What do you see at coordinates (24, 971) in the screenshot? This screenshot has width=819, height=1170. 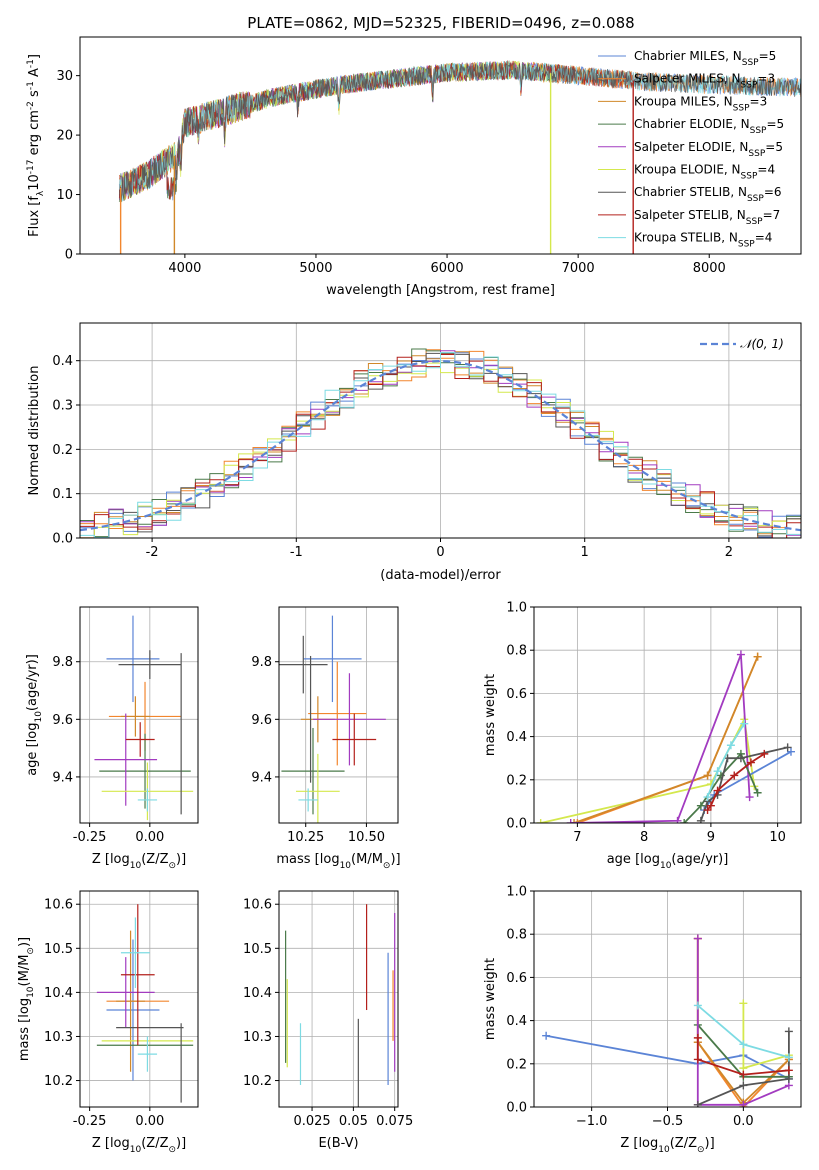 I see `label-part: (M/M` at bounding box center [24, 971].